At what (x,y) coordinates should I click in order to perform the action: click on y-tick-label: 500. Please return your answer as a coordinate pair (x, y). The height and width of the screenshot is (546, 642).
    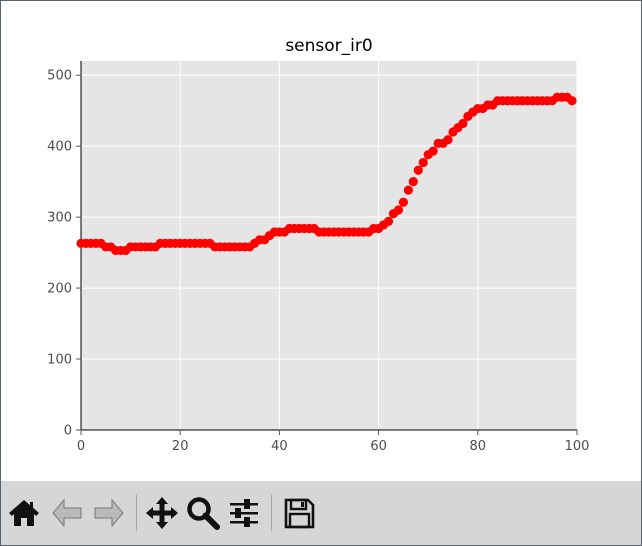
    Looking at the image, I should click on (59, 76).